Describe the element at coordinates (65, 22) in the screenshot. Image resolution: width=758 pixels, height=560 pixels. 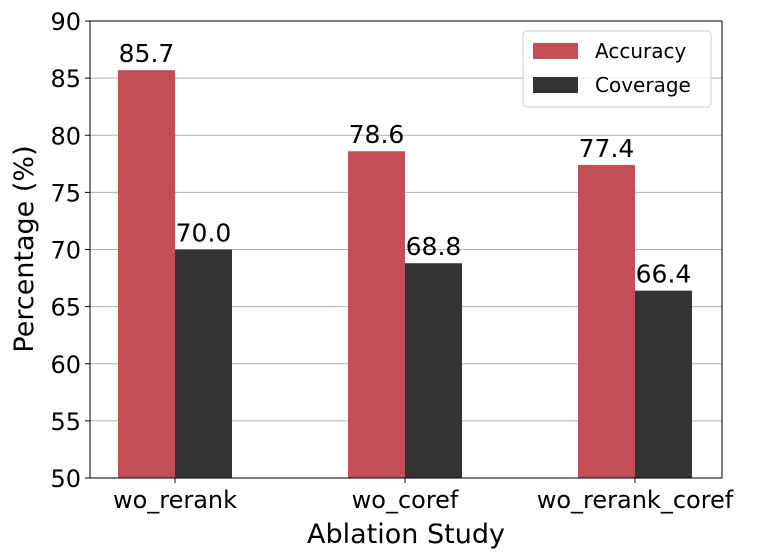
I see `y-tick-label: 90` at that location.